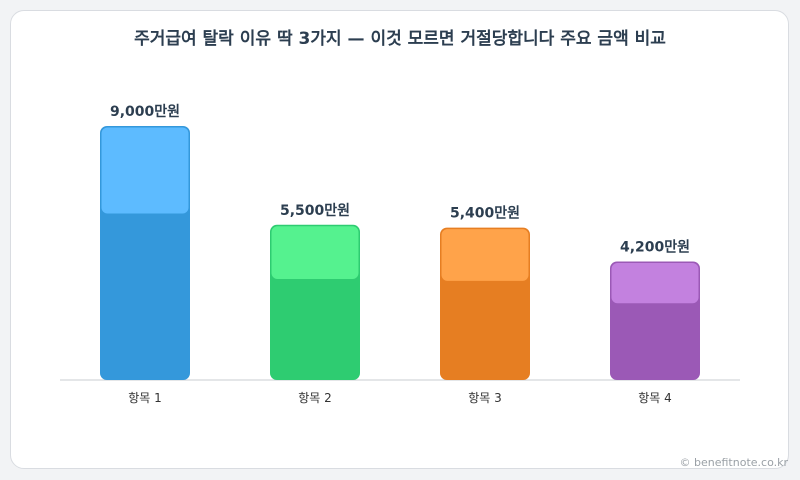 This screenshot has width=800, height=480. What do you see at coordinates (315, 253) in the screenshot?
I see `bar-2-highlight` at bounding box center [315, 253].